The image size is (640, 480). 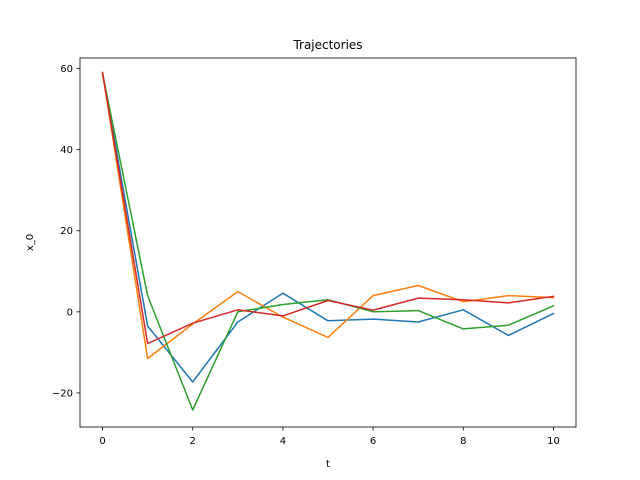 I want to click on x-tick-label: 8, so click(x=463, y=441).